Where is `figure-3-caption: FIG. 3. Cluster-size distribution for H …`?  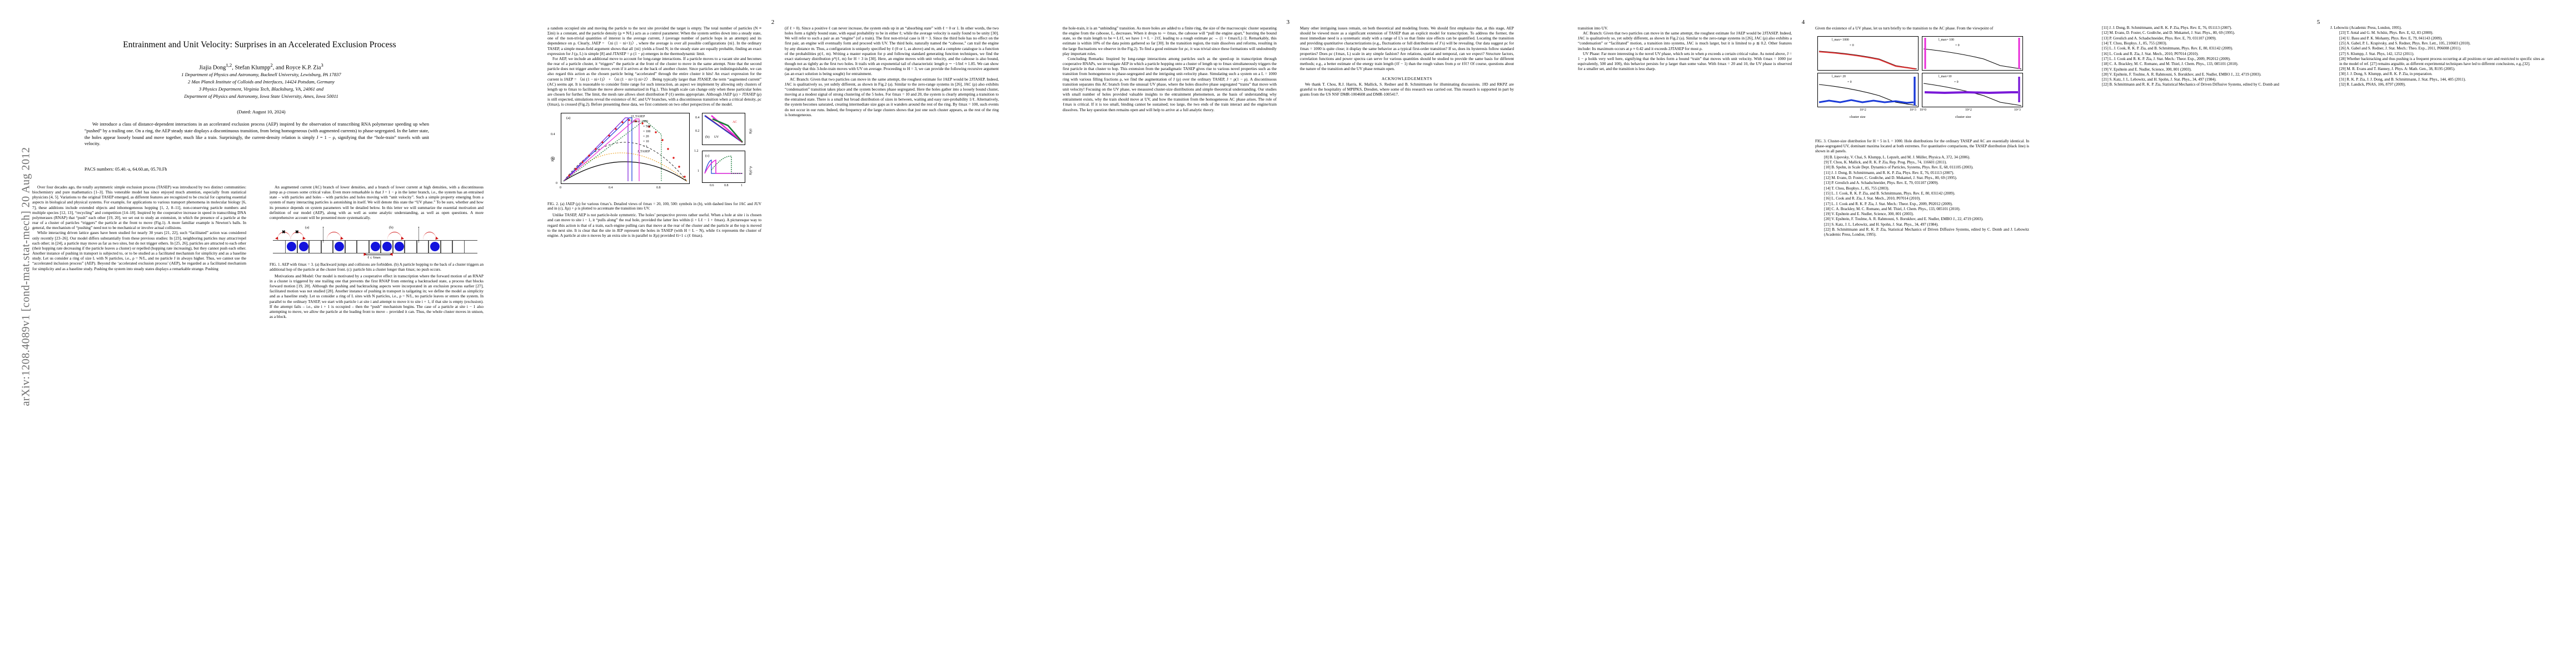
figure-3-caption: FIG. 3. Cluster-size distribution for H … is located at coordinates (1922, 146).